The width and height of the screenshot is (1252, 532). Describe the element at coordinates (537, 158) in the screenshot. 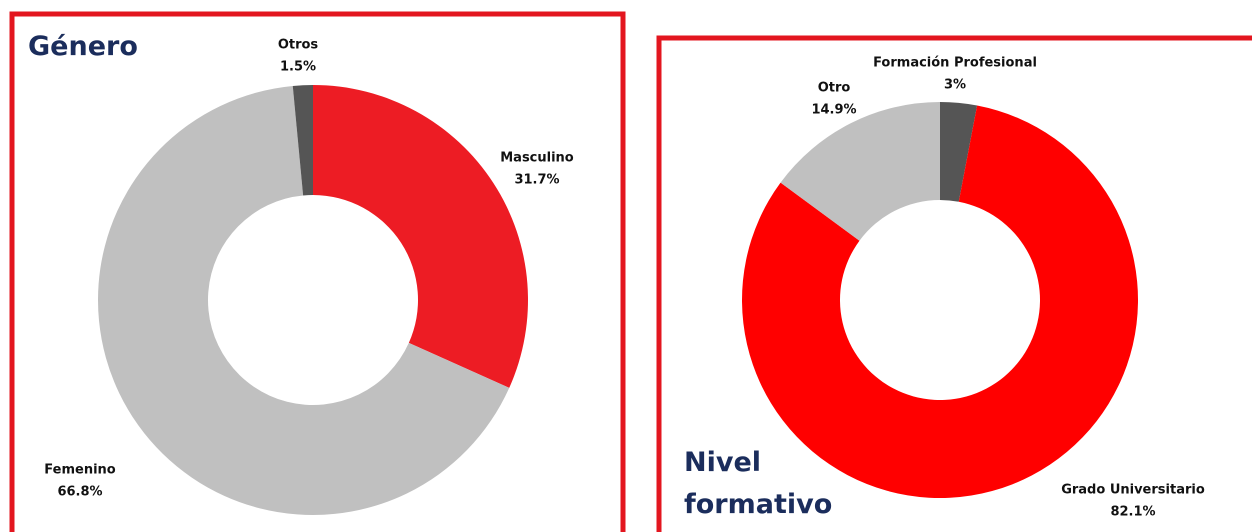

I see `legend-label: Masculino` at that location.